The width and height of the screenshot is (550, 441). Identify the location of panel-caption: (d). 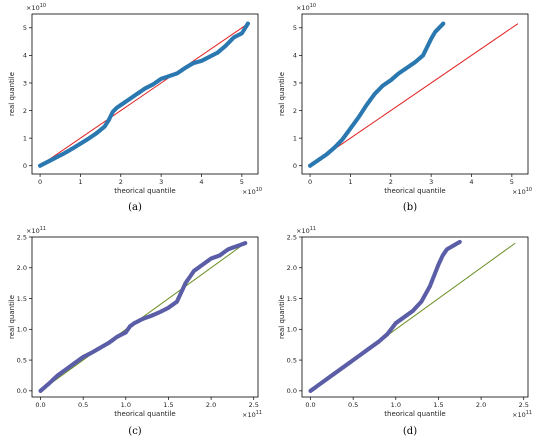
(410, 431).